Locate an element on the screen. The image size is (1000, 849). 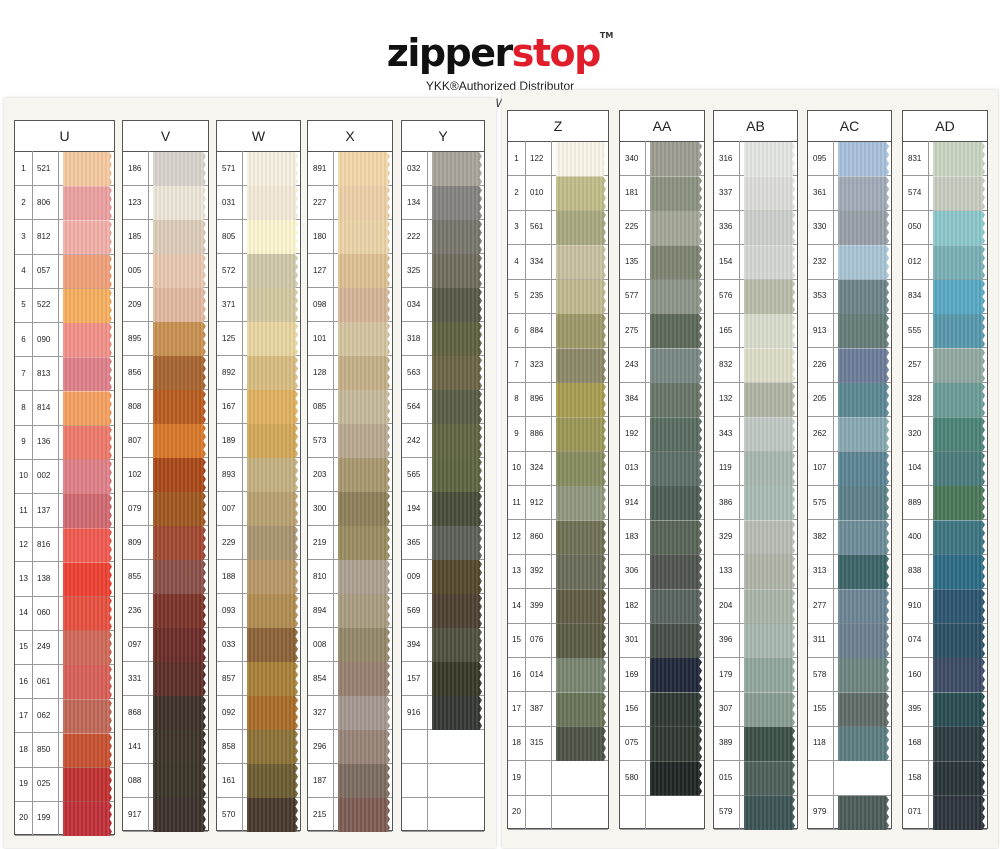
color-row: 074 is located at coordinates (945, 640).